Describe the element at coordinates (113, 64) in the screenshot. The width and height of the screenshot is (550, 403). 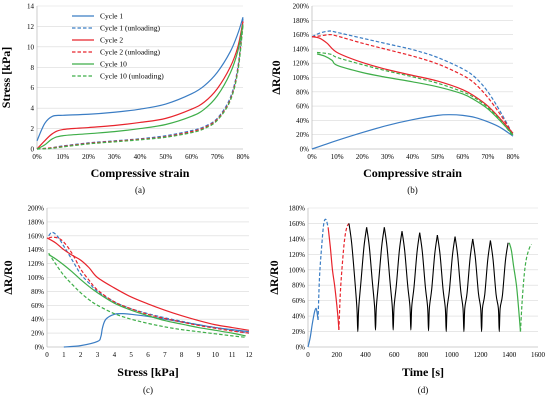
I see `legend-label: Cycle 10` at that location.